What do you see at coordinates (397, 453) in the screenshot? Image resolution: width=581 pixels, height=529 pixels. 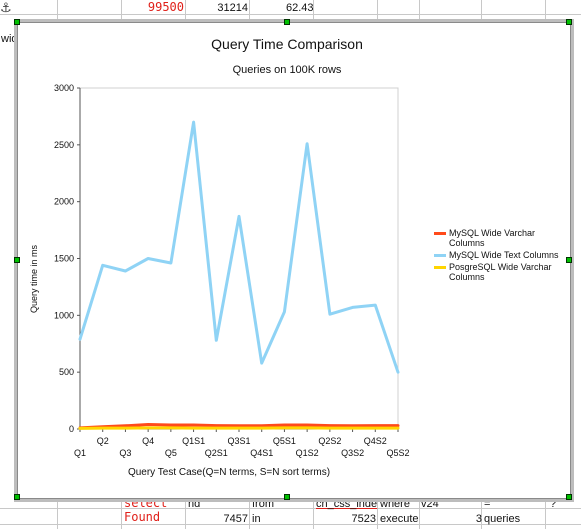 I see `x-tick-label: Q5S2` at bounding box center [397, 453].